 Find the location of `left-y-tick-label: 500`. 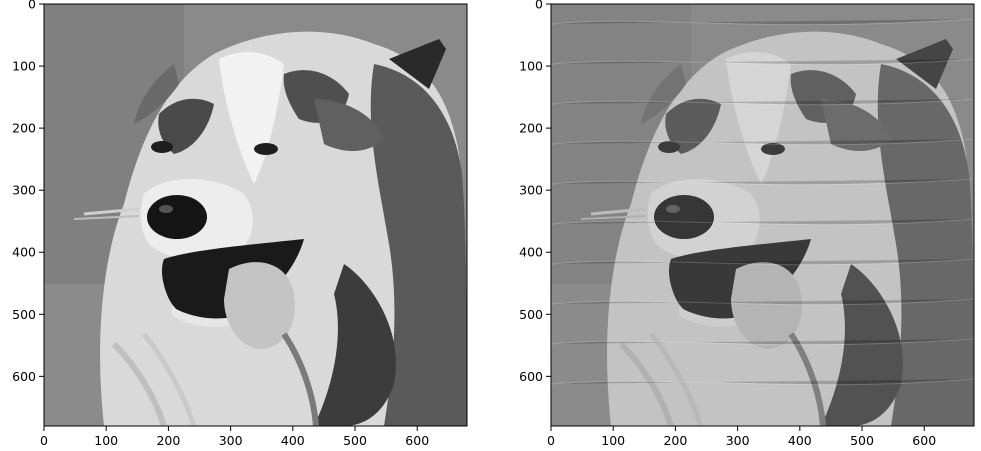

left-y-tick-label: 500 is located at coordinates (24, 314).